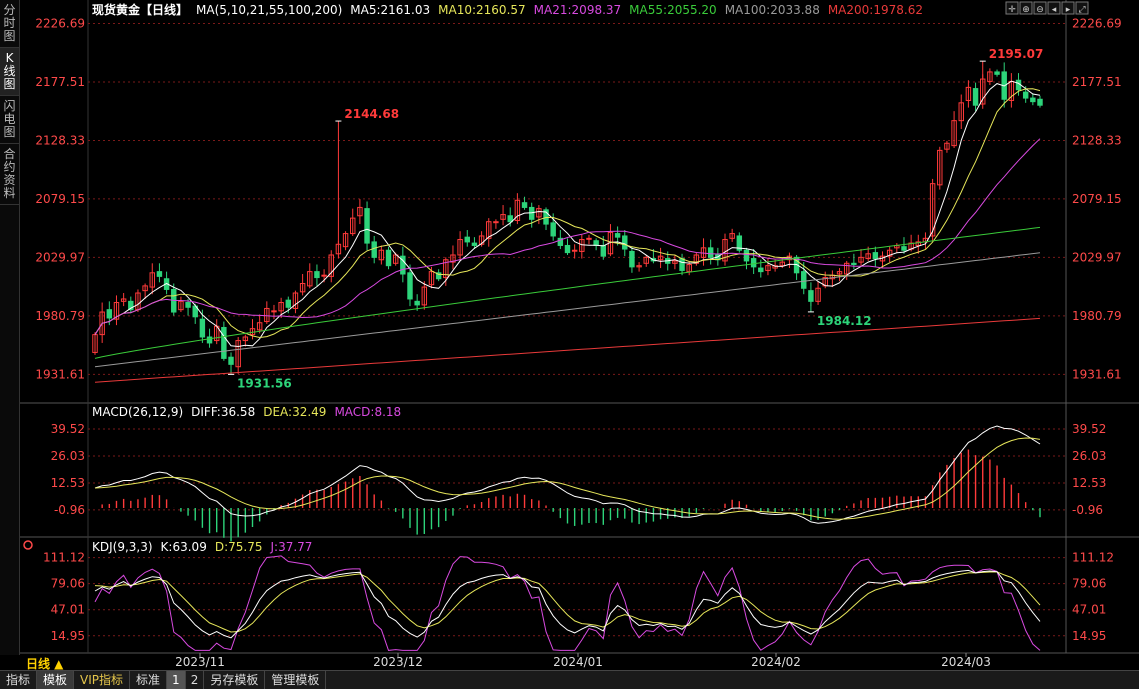 The image size is (1139, 689). What do you see at coordinates (569, 679) in the screenshot?
I see `bottom-tab-bar: 指标 模板 VIP指标 标准 1 2 另存模板 管理模板` at bounding box center [569, 679].